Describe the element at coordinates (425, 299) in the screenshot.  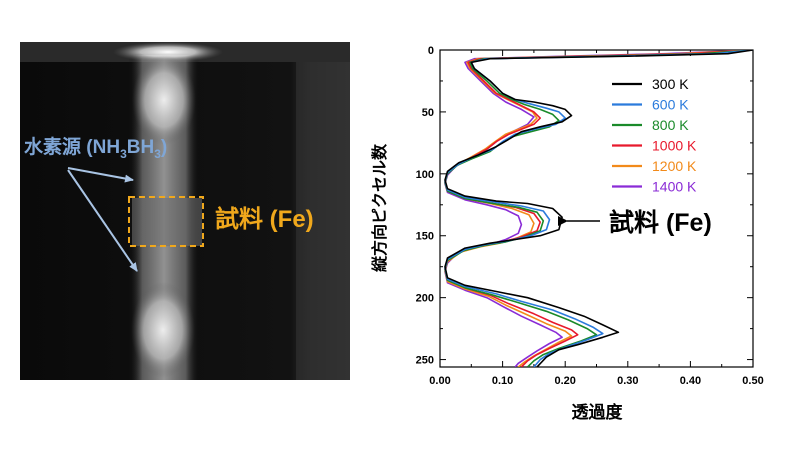
I see `y-tick-label: 200` at that location.